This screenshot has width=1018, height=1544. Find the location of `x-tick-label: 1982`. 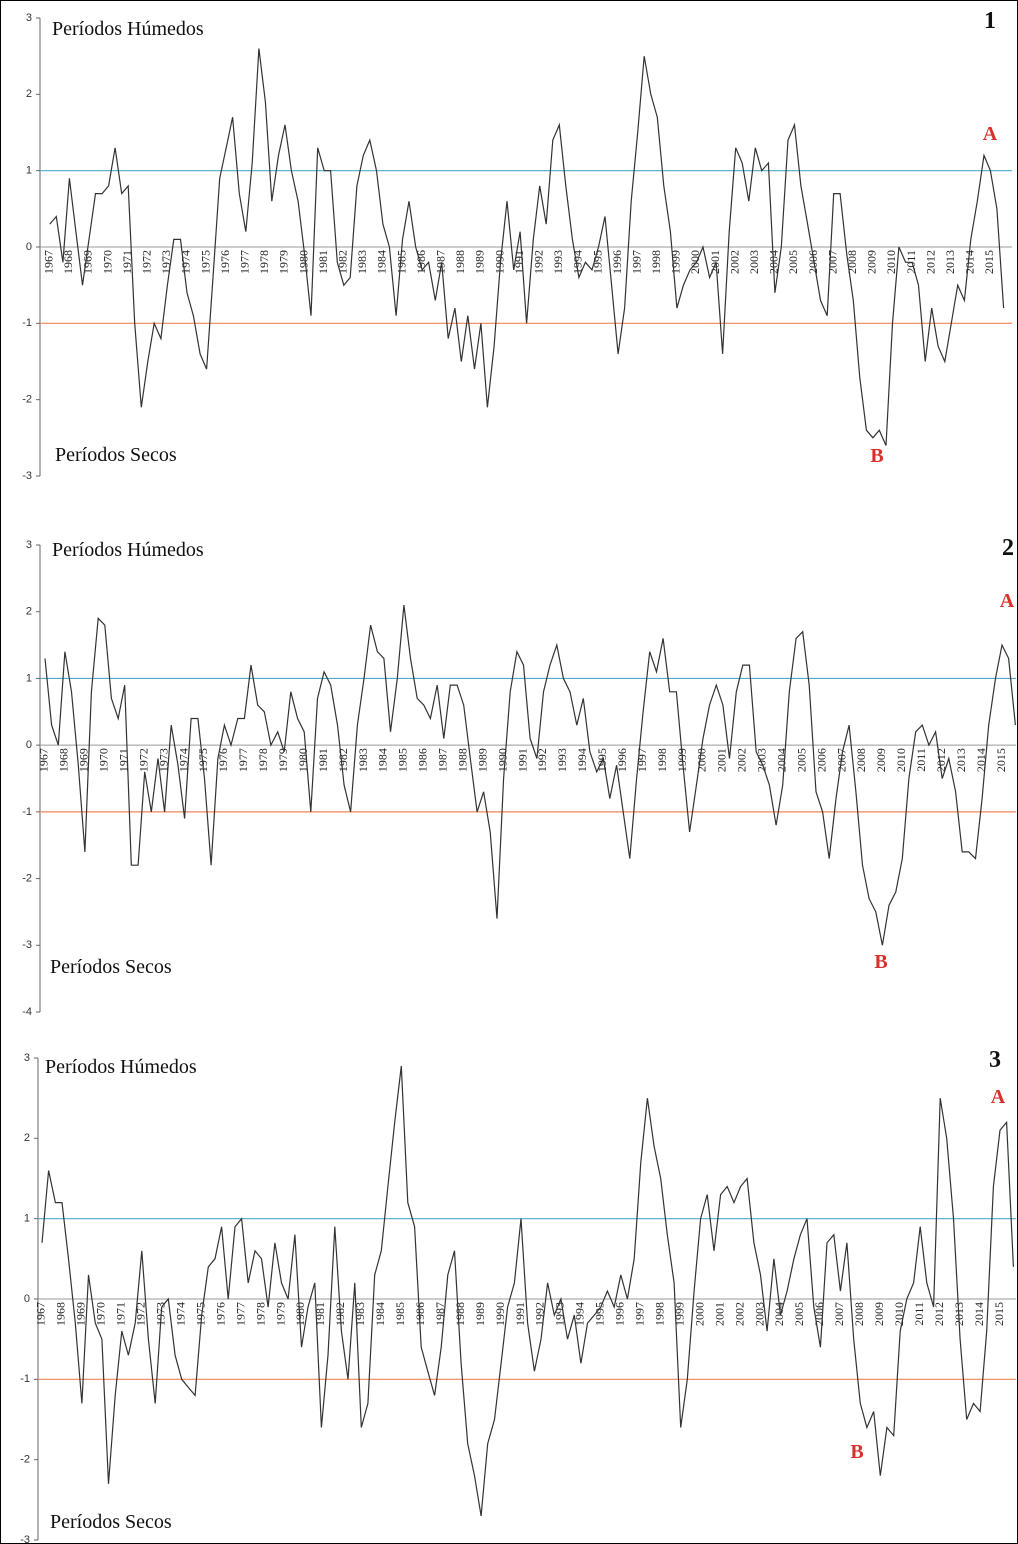

x-tick-label: 1982 is located at coordinates (343, 760).